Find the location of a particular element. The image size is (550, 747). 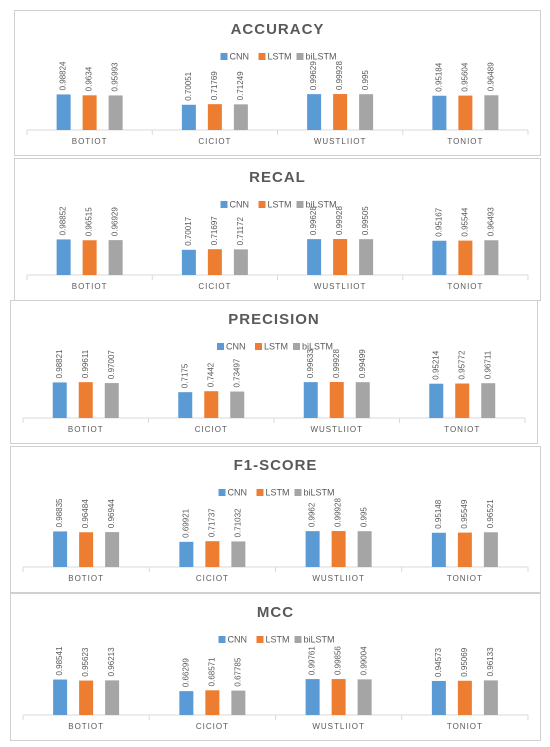

value-label: 0.98541 is located at coordinates (59, 660).